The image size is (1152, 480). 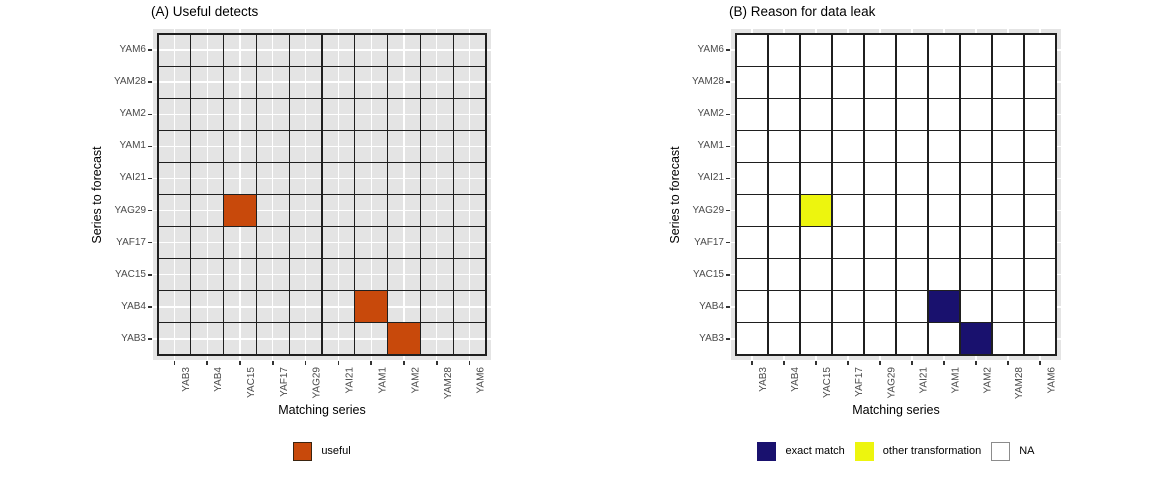 I want to click on legend-item-NA: NA, so click(x=1013, y=451).